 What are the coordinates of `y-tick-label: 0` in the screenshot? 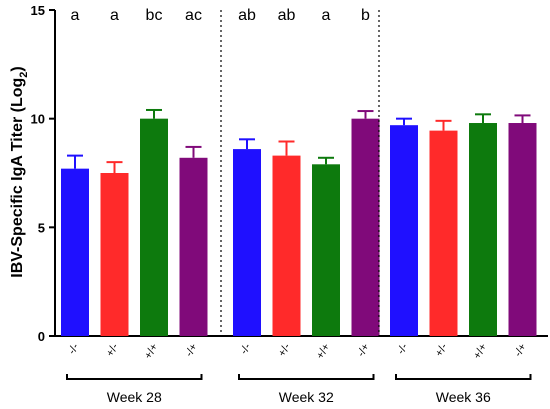 It's located at (41, 336).